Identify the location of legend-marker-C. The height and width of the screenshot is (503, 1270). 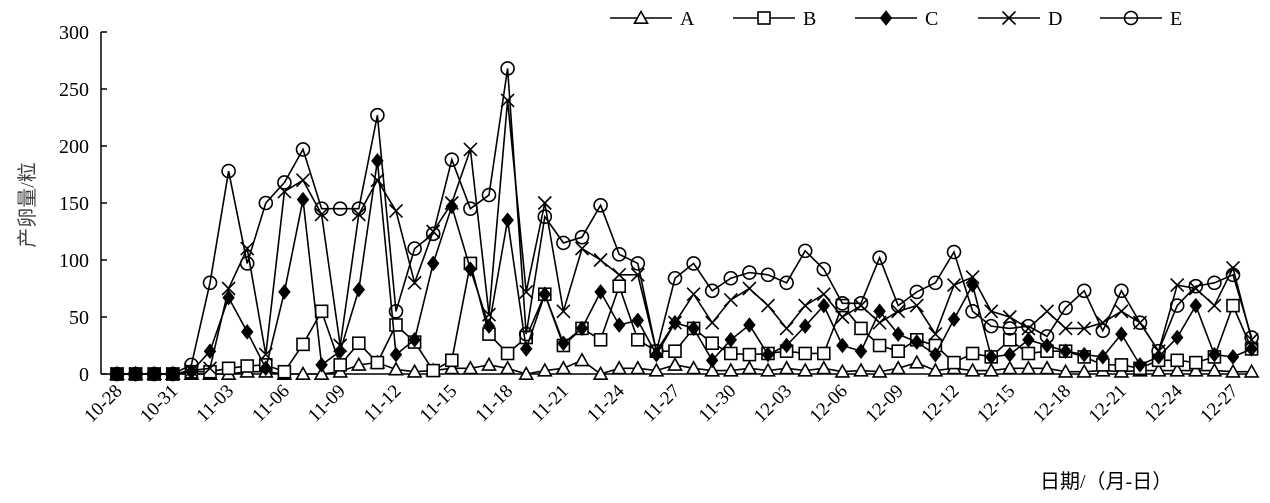
(886, 18).